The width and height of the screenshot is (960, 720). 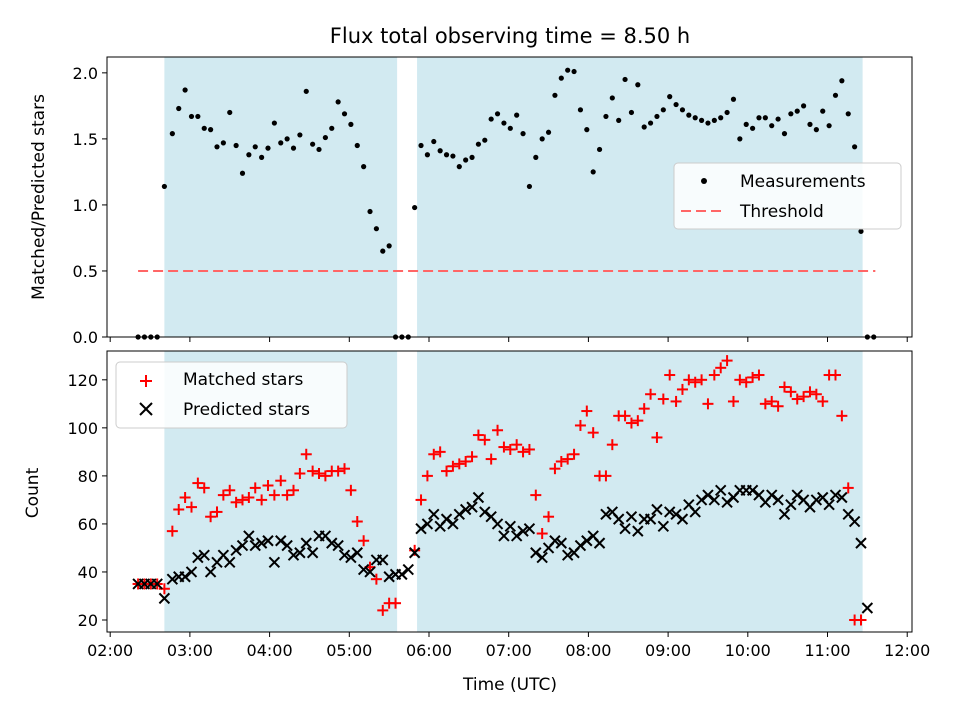 What do you see at coordinates (668, 650) in the screenshot?
I see `x-tick-label: 09:00` at bounding box center [668, 650].